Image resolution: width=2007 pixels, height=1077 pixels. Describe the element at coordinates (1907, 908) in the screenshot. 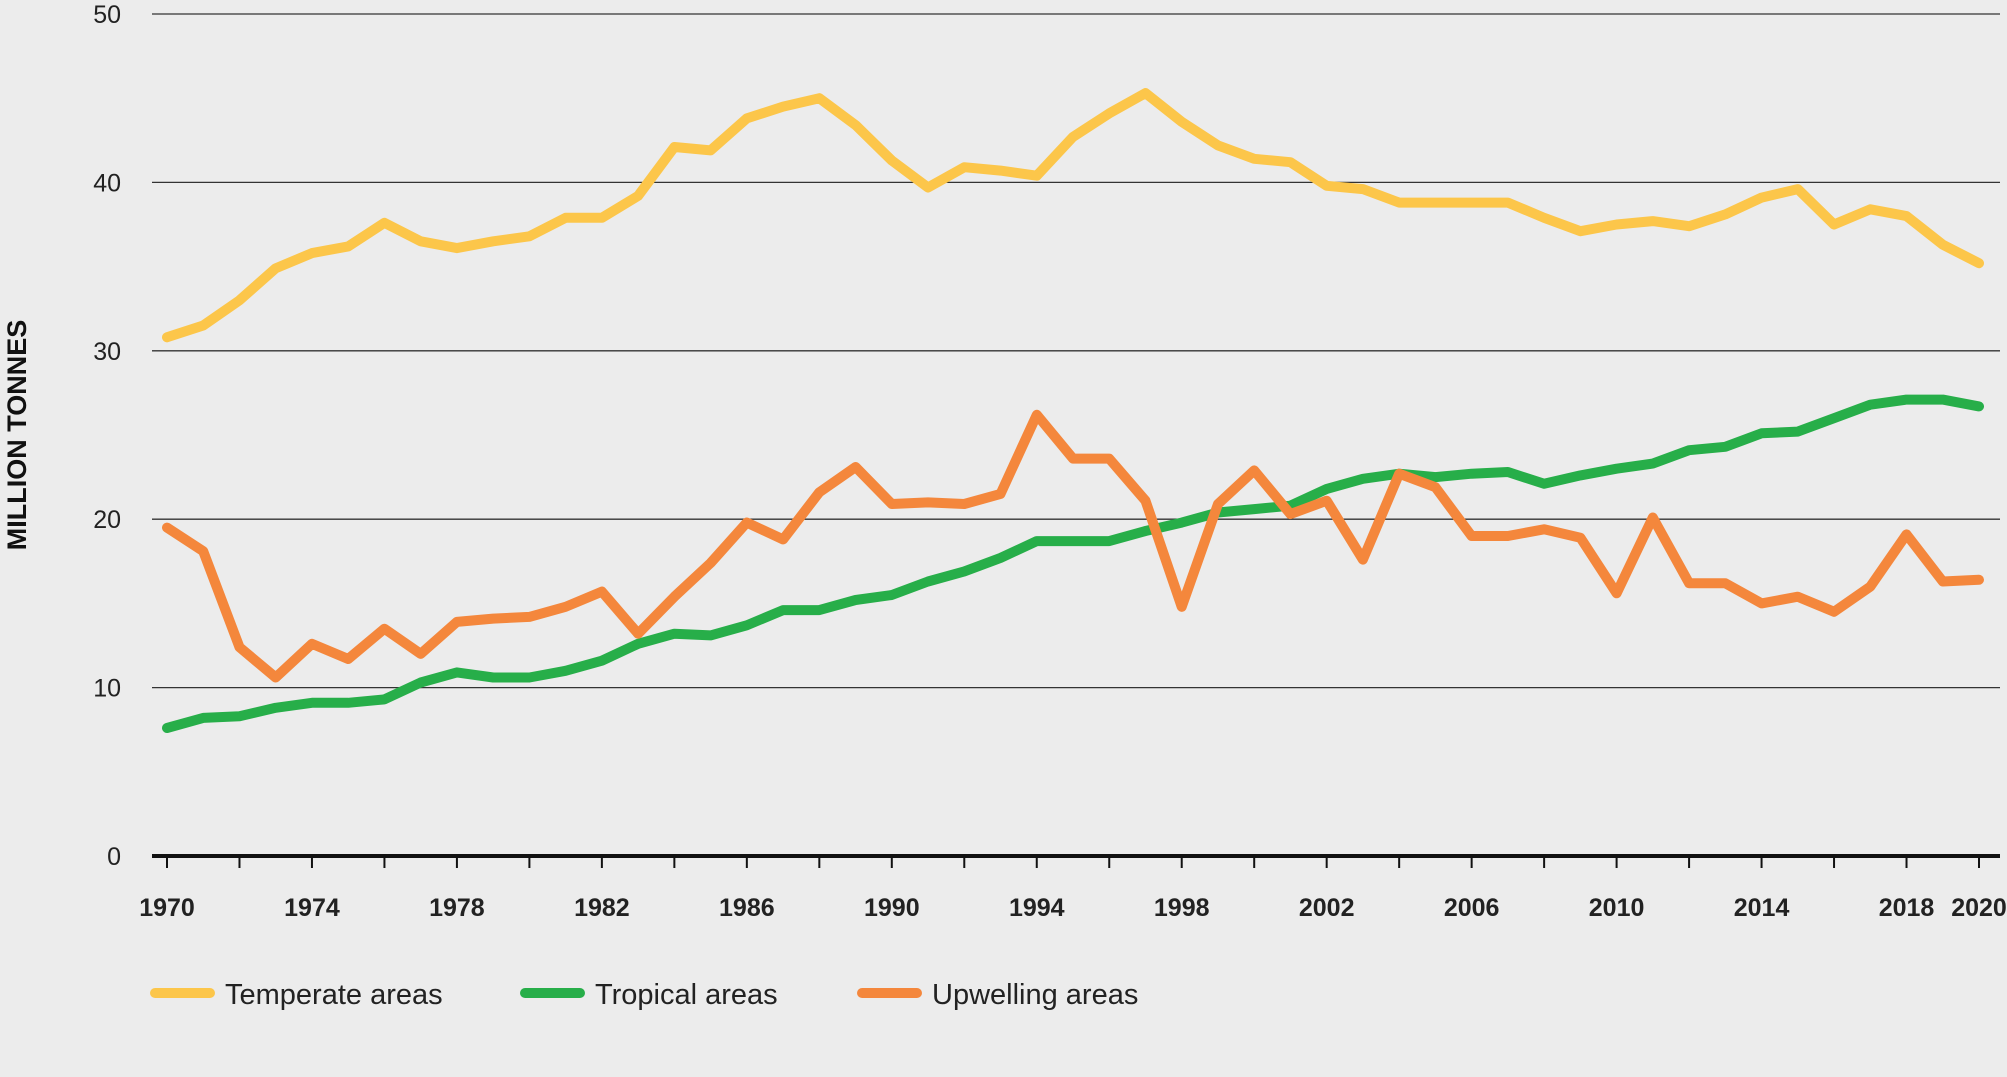

I see `x-tick-label-2018: 2018` at that location.